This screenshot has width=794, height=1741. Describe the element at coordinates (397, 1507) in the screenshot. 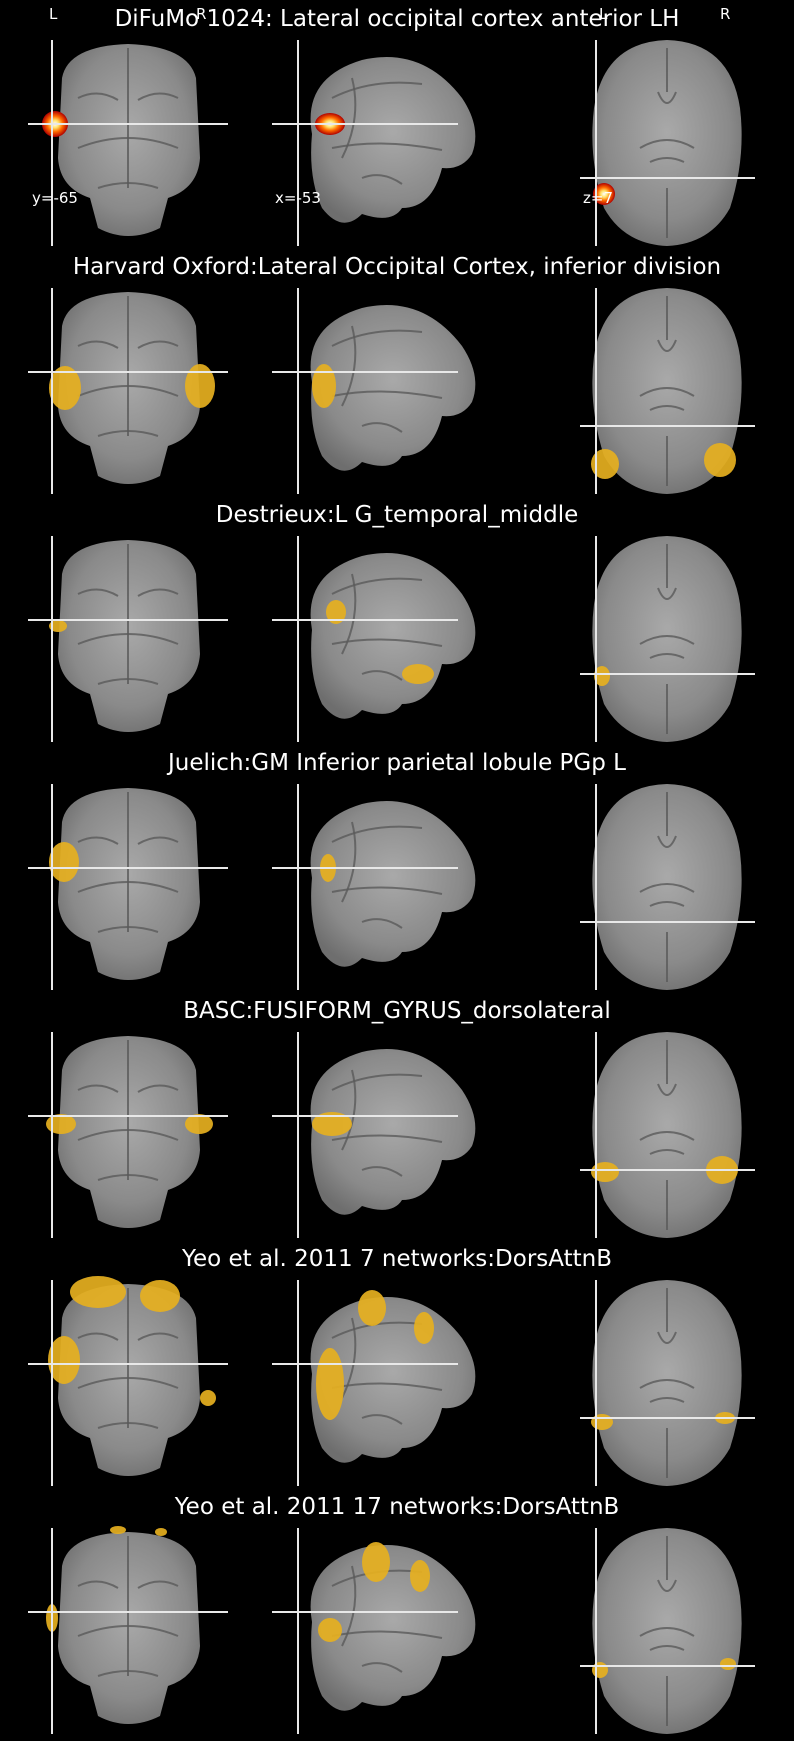

I see `panel-title: Yeo et al. 2011 17 networks:DorsAttnB` at that location.